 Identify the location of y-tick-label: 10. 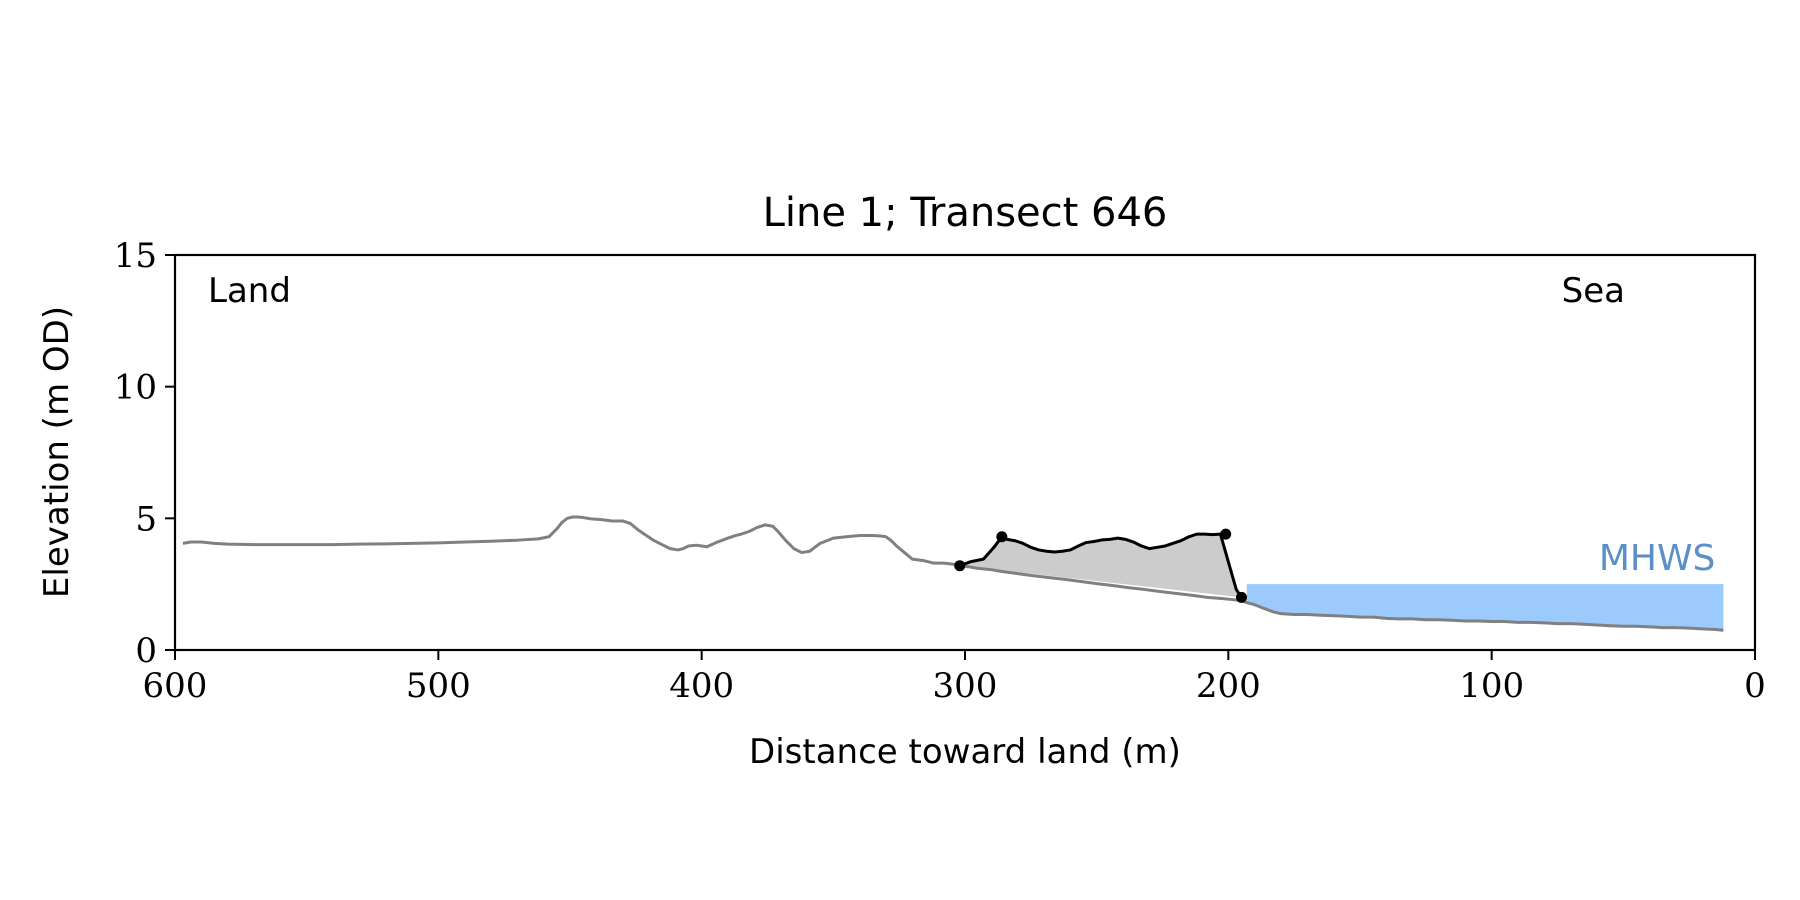
(135, 388).